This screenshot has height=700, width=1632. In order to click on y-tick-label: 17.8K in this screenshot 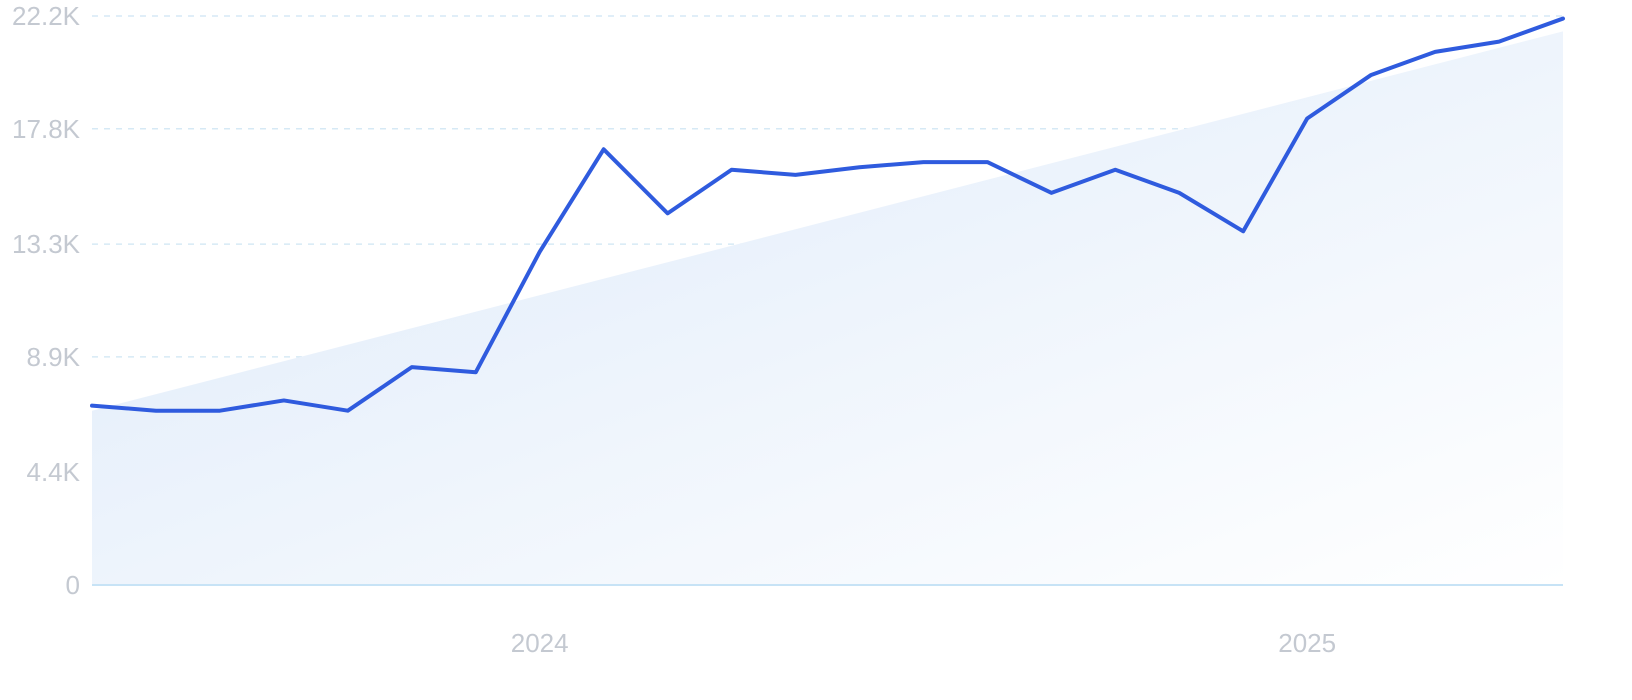, I will do `click(46, 129)`.